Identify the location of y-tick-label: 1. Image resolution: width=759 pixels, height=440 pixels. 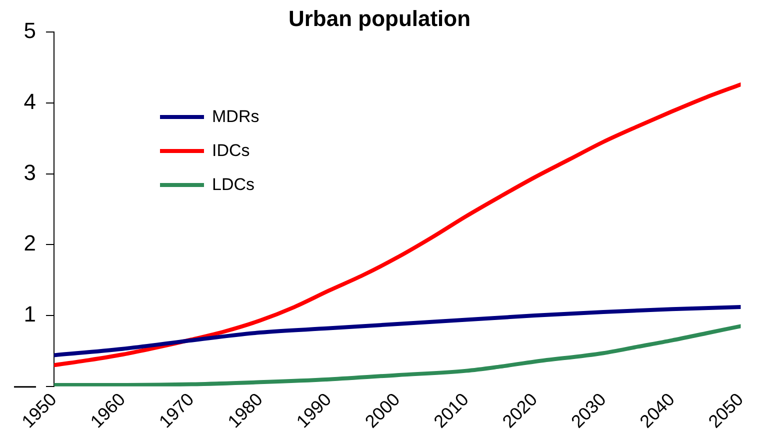
(30, 314).